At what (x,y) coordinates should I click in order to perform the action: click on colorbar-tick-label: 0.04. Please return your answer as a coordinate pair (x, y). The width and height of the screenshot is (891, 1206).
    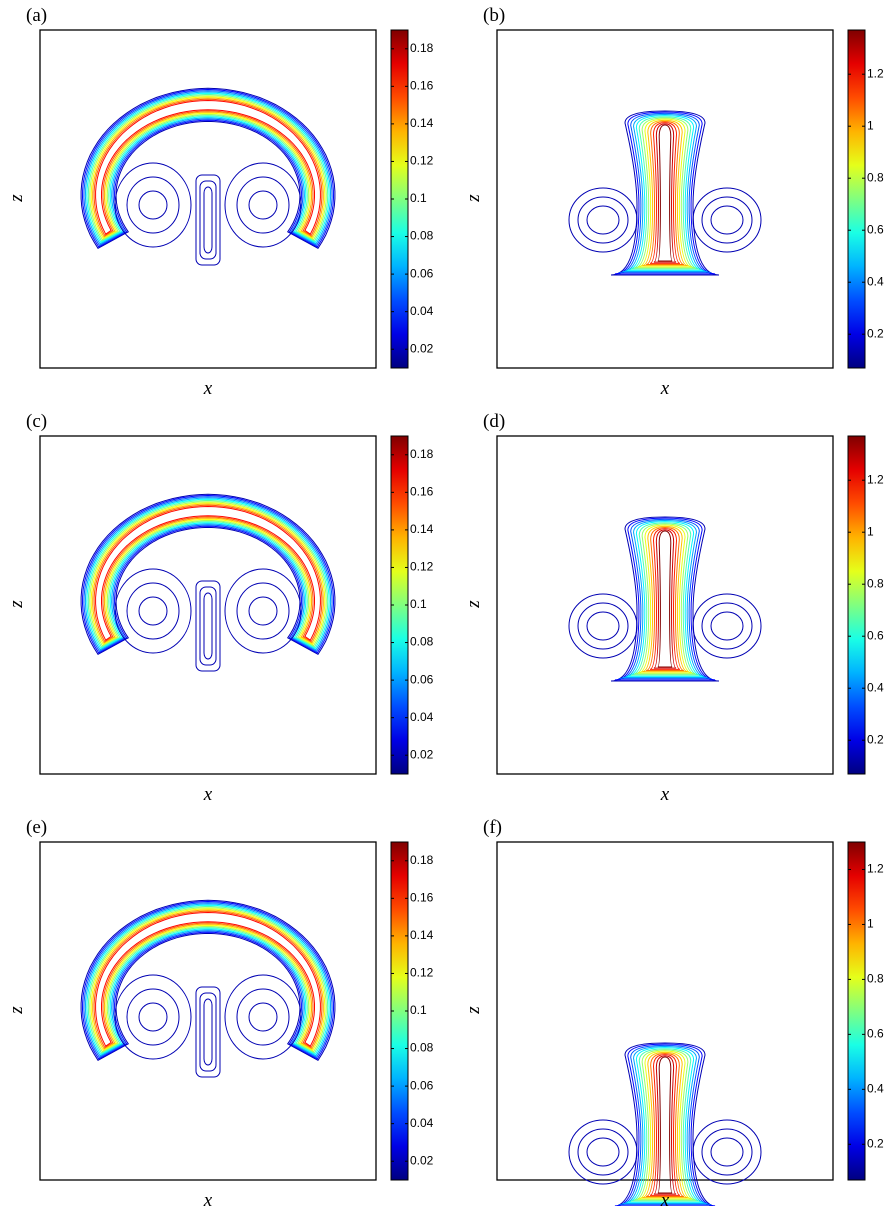
    Looking at the image, I should click on (422, 1123).